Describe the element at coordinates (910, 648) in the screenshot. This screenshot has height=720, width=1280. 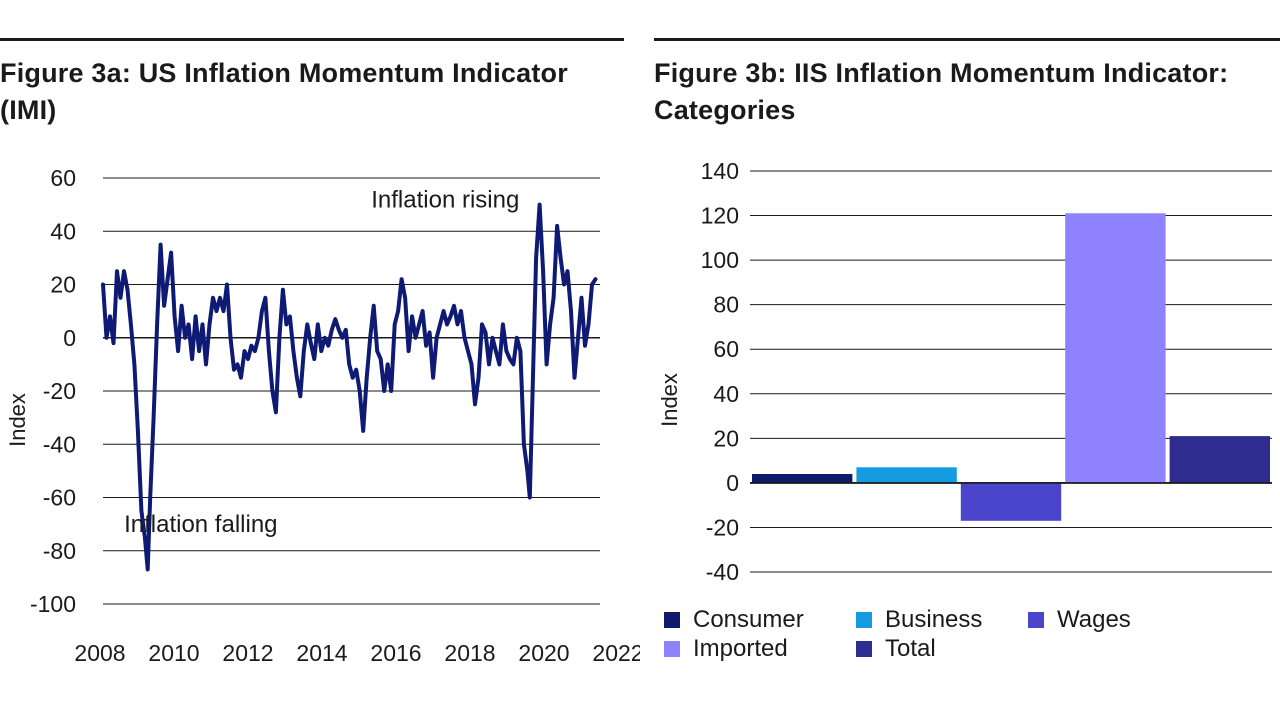
I see `legend-label: Total` at that location.